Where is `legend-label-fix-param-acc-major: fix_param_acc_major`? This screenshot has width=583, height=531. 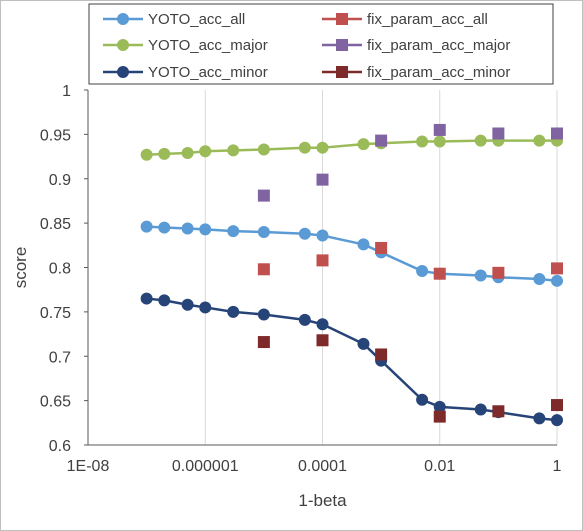 legend-label-fix-param-acc-major: fix_param_acc_major is located at coordinates (438, 45).